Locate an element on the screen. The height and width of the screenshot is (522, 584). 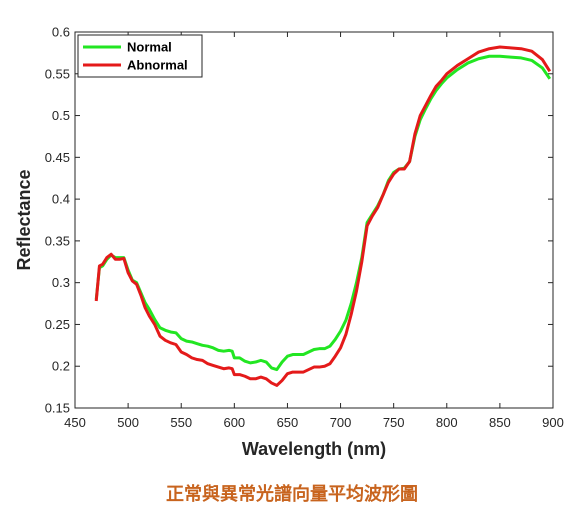
legend-label-abnormal: Abnormal is located at coordinates (157, 65).